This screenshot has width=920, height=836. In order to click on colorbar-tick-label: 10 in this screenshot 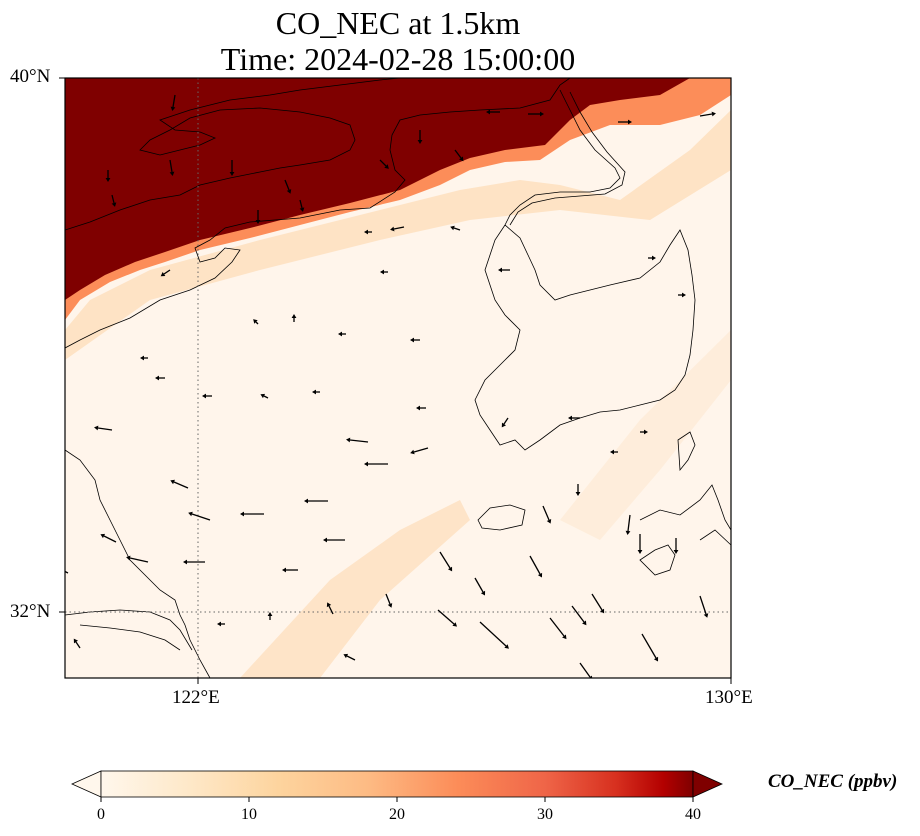, I will do `click(249, 814)`.